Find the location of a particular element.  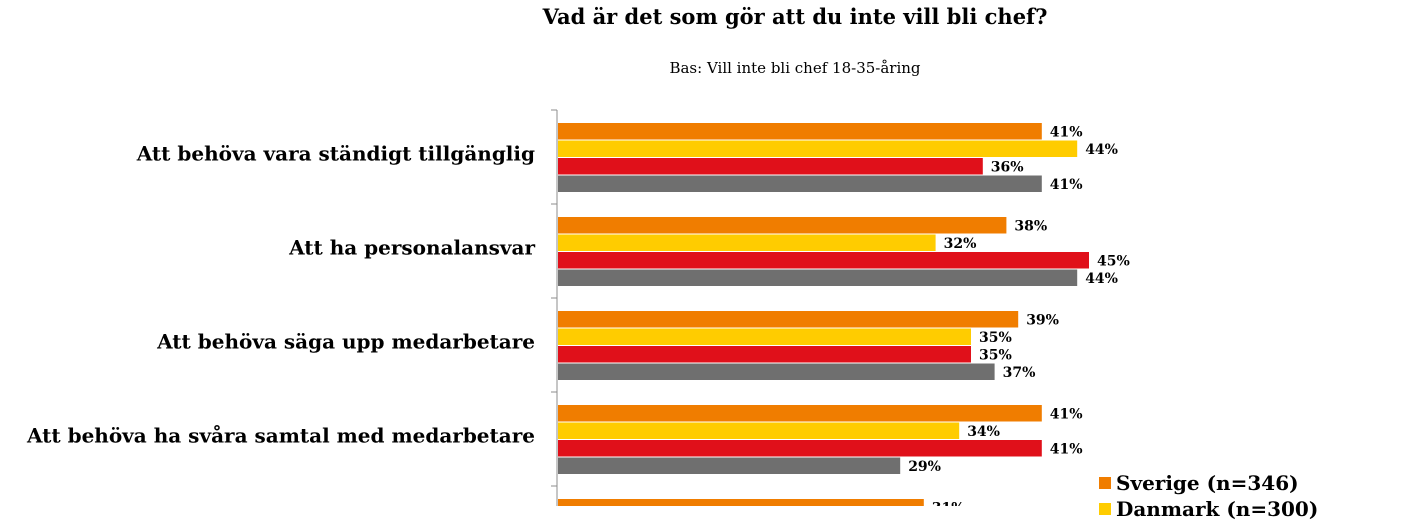

data-label: 34% is located at coordinates (983, 432).